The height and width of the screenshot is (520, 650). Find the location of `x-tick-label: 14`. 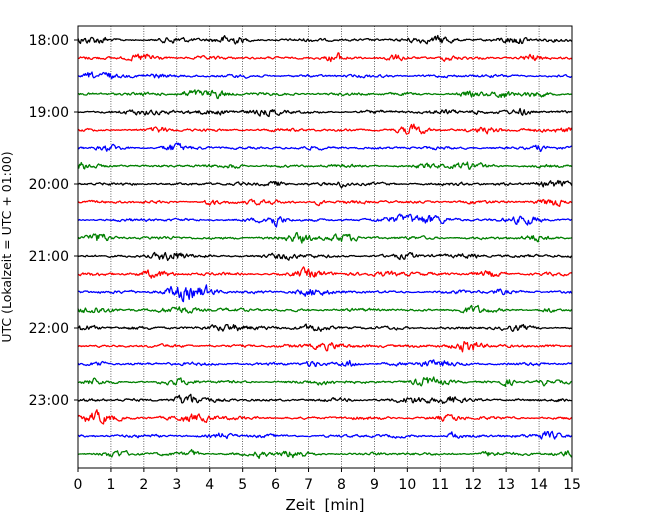

x-tick-label: 14 is located at coordinates (539, 485).